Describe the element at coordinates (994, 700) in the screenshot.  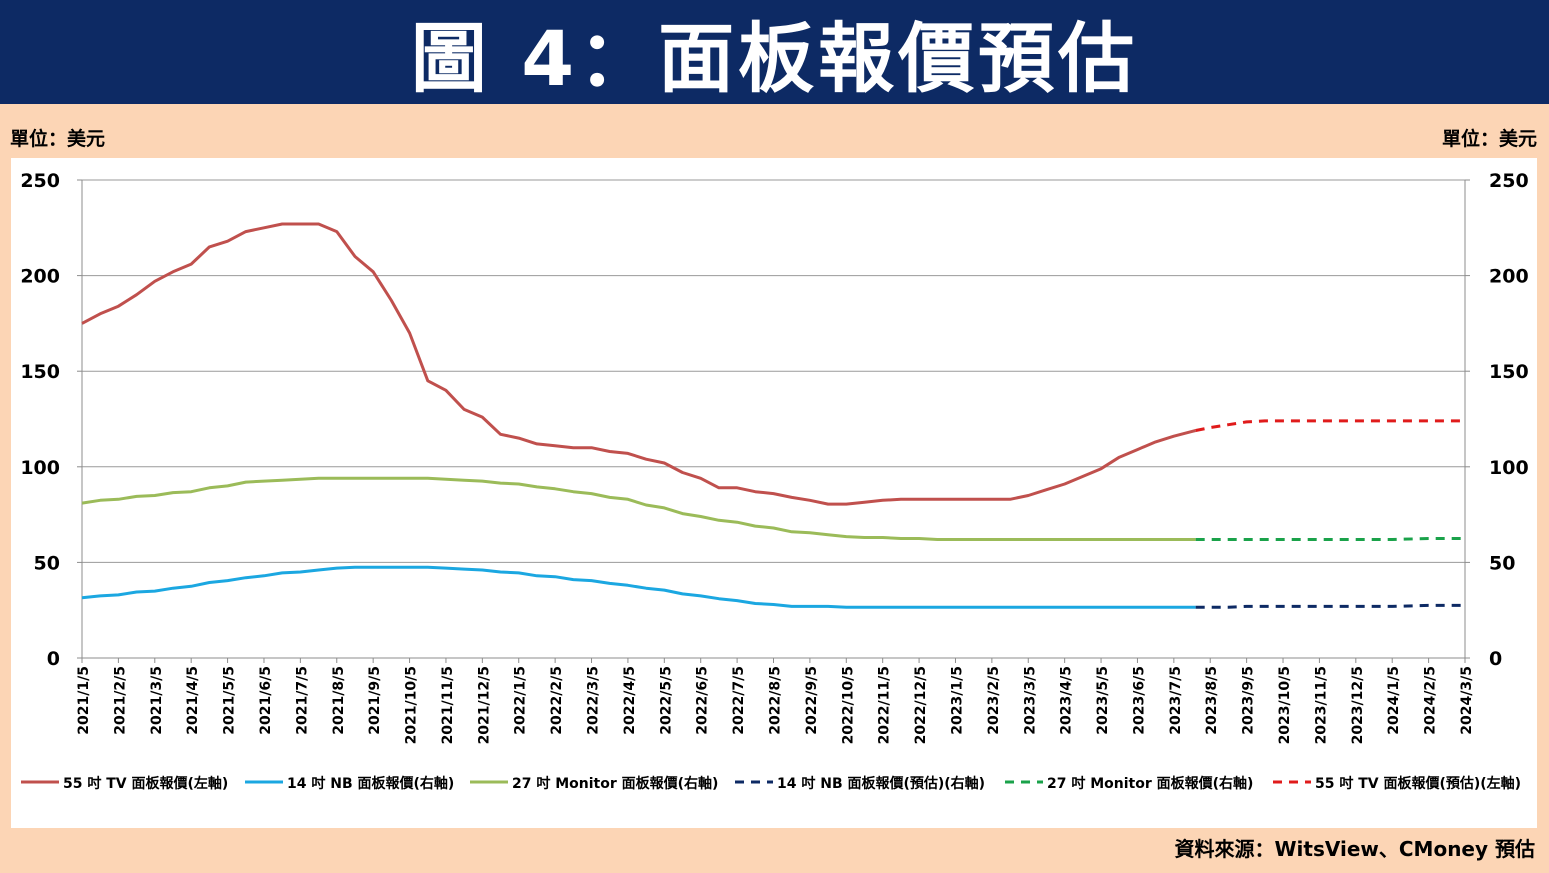
I see `x-tick-label: 2023/2/5` at that location.